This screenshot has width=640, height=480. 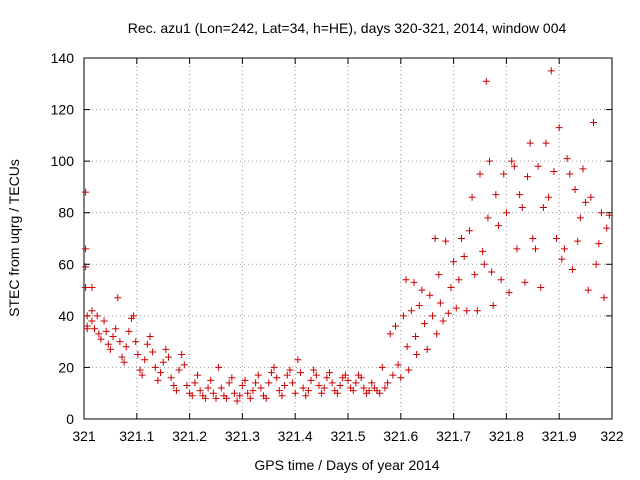 I want to click on x-tick-label: 321.6, so click(x=400, y=436).